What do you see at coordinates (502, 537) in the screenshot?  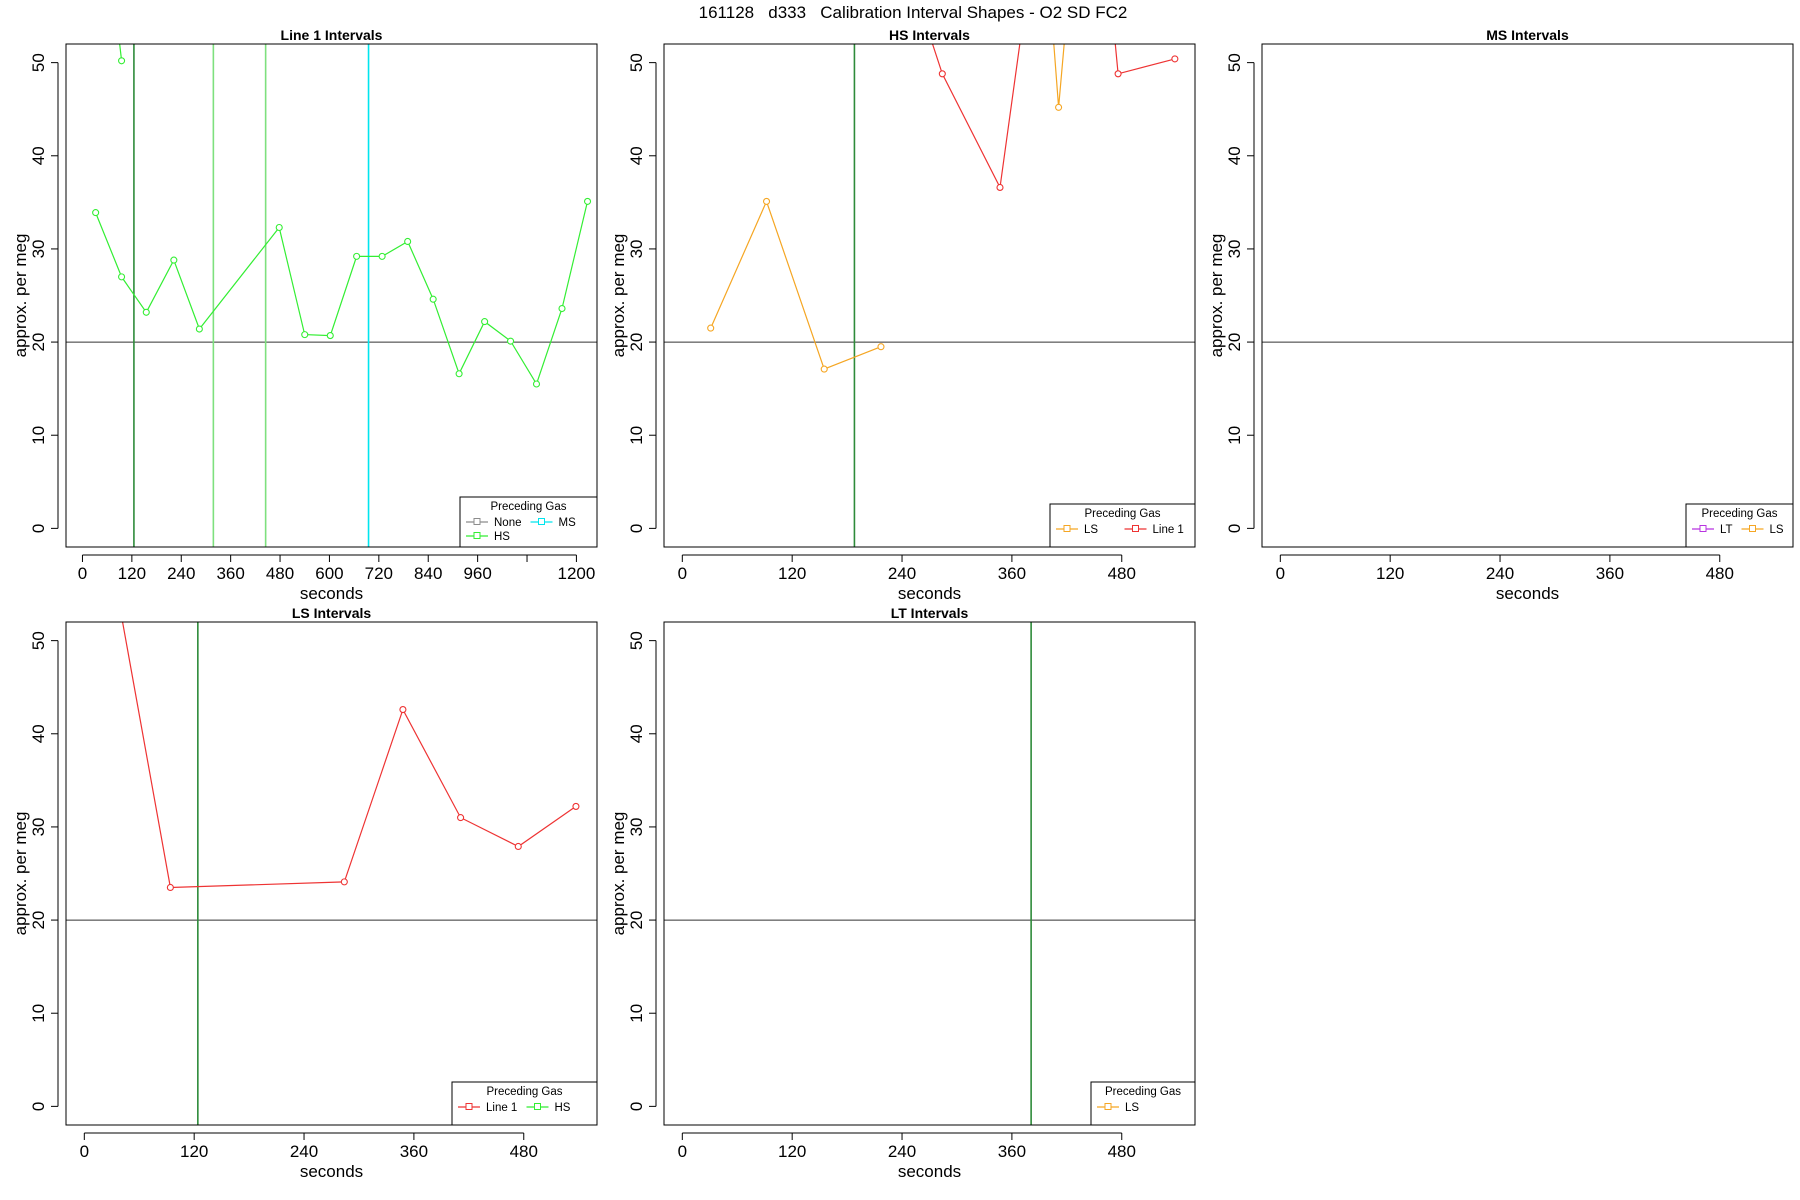 I see `legend-label: HS` at bounding box center [502, 537].